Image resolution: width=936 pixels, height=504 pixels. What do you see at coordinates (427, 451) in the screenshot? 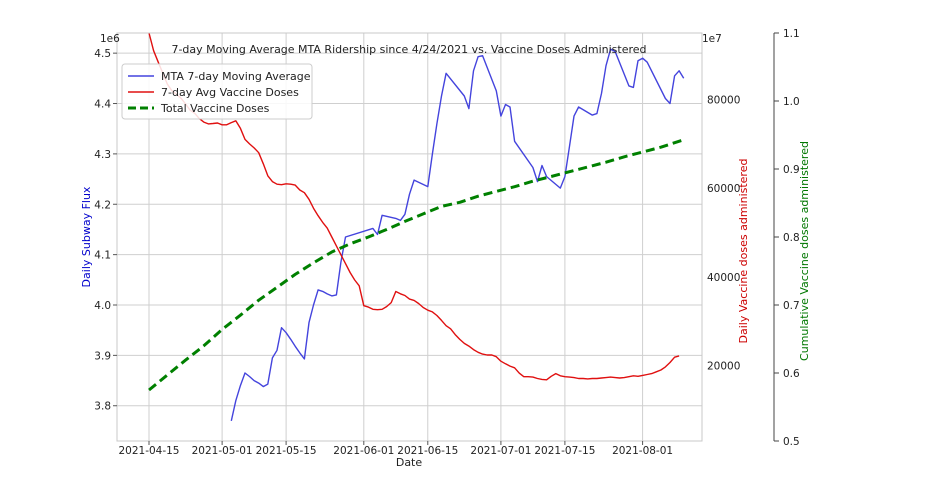
I see `x-tick-label: 2021-06-15` at bounding box center [427, 451].